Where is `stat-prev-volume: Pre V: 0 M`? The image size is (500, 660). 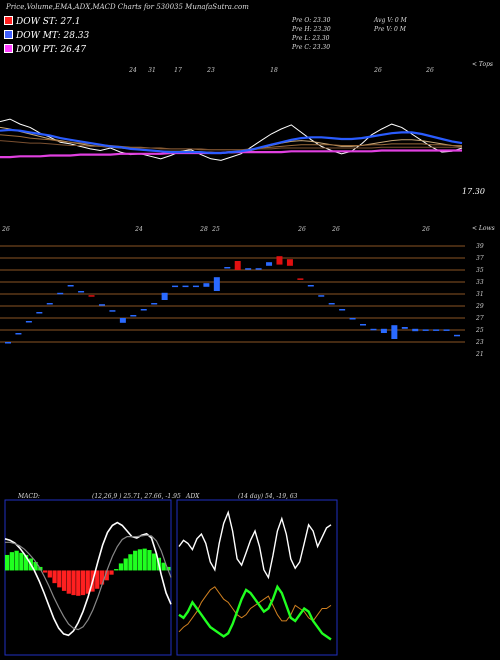 stat-prev-volume: Pre V: 0 M is located at coordinates (390, 29).